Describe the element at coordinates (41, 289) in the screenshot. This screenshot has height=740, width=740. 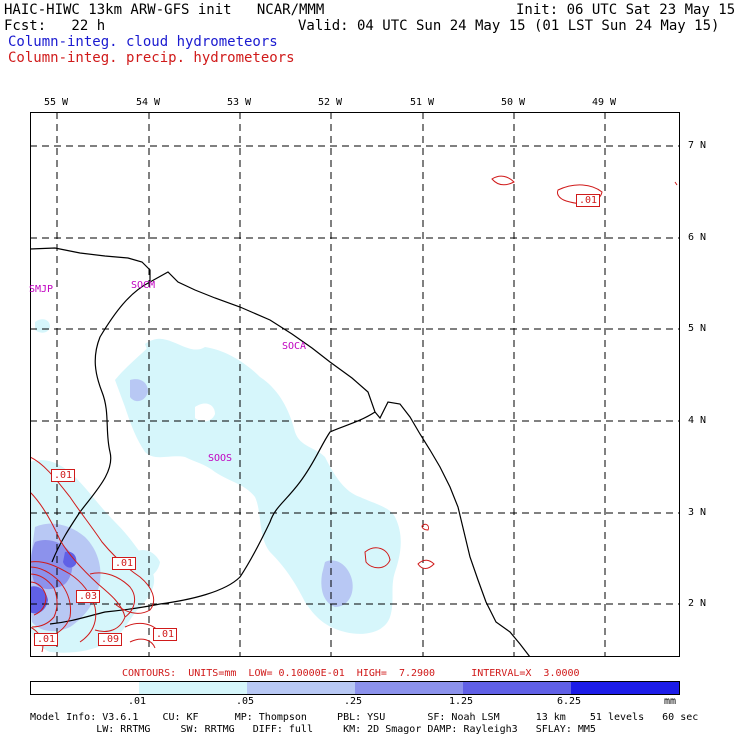
I see `station-label: SMJP` at that location.